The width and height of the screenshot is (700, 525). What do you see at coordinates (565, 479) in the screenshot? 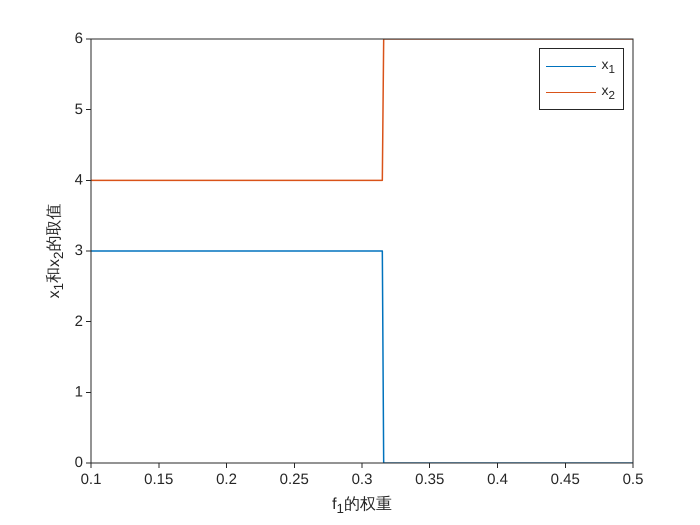
I see `x-tick-label: 0.45` at bounding box center [565, 479].